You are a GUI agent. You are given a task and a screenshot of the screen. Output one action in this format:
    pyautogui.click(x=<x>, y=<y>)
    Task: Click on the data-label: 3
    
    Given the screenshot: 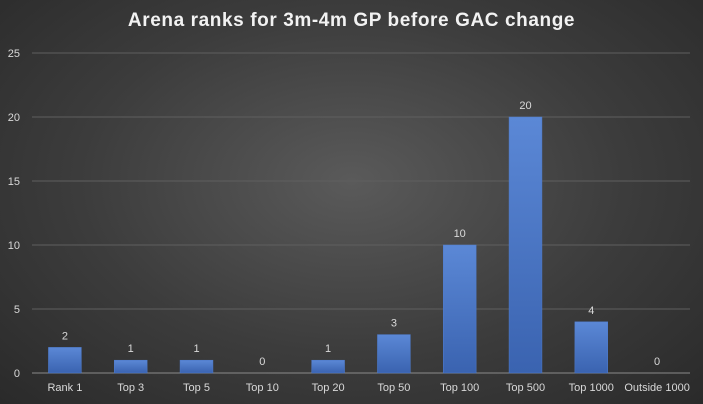 What is the action you would take?
    pyautogui.click(x=394, y=324)
    